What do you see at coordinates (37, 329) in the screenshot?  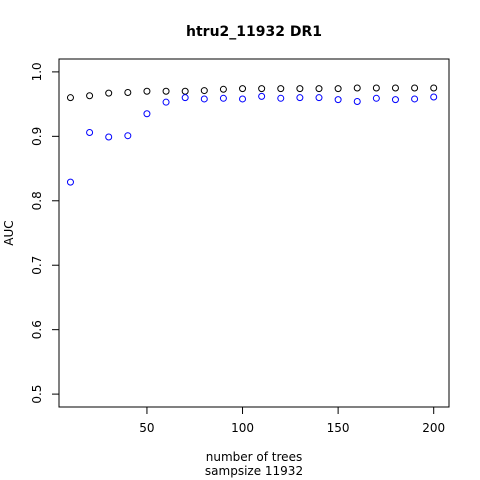 I see `y-tick-label: 0.6` at bounding box center [37, 329].